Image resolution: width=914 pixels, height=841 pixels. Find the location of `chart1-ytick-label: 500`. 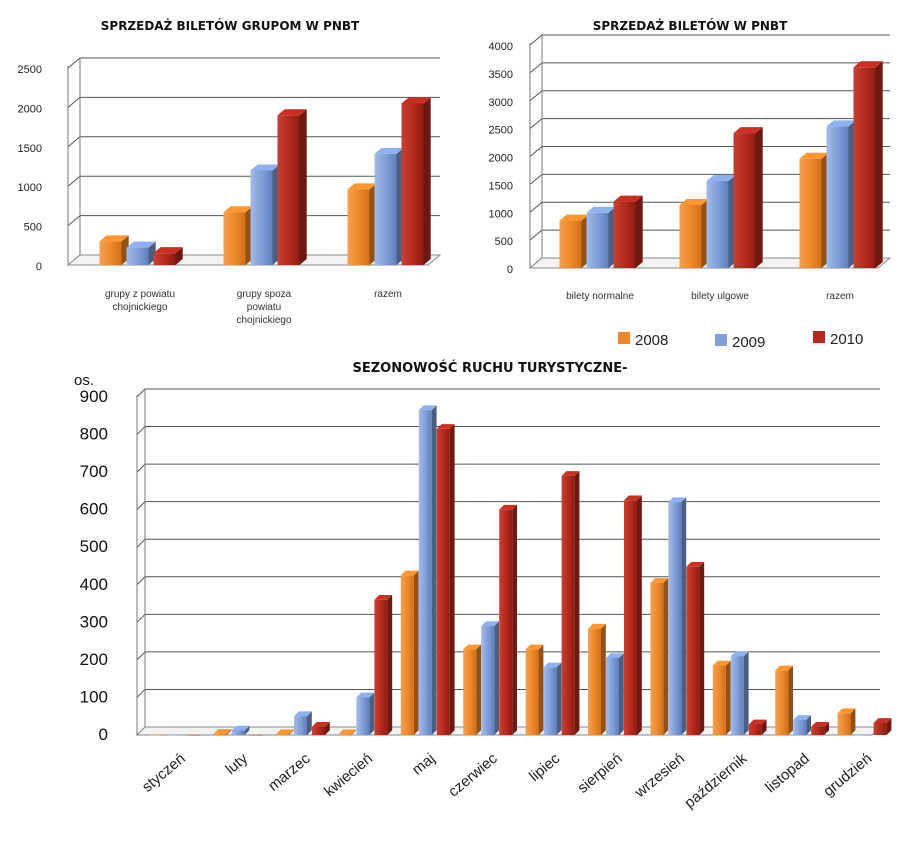

chart1-ytick-label: 500 is located at coordinates (33, 228).